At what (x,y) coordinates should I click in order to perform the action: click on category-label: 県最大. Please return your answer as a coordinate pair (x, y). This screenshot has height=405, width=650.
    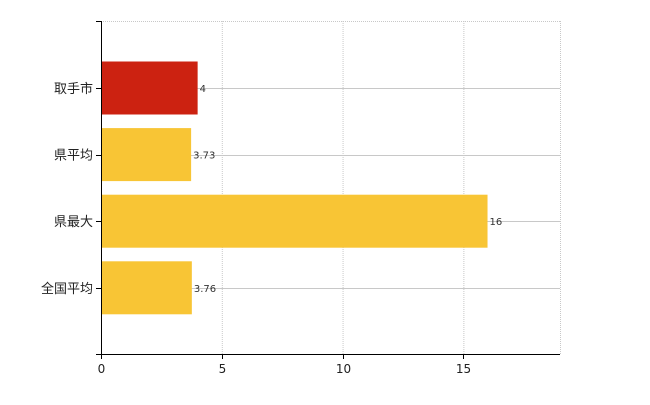
    Looking at the image, I should click on (73, 222).